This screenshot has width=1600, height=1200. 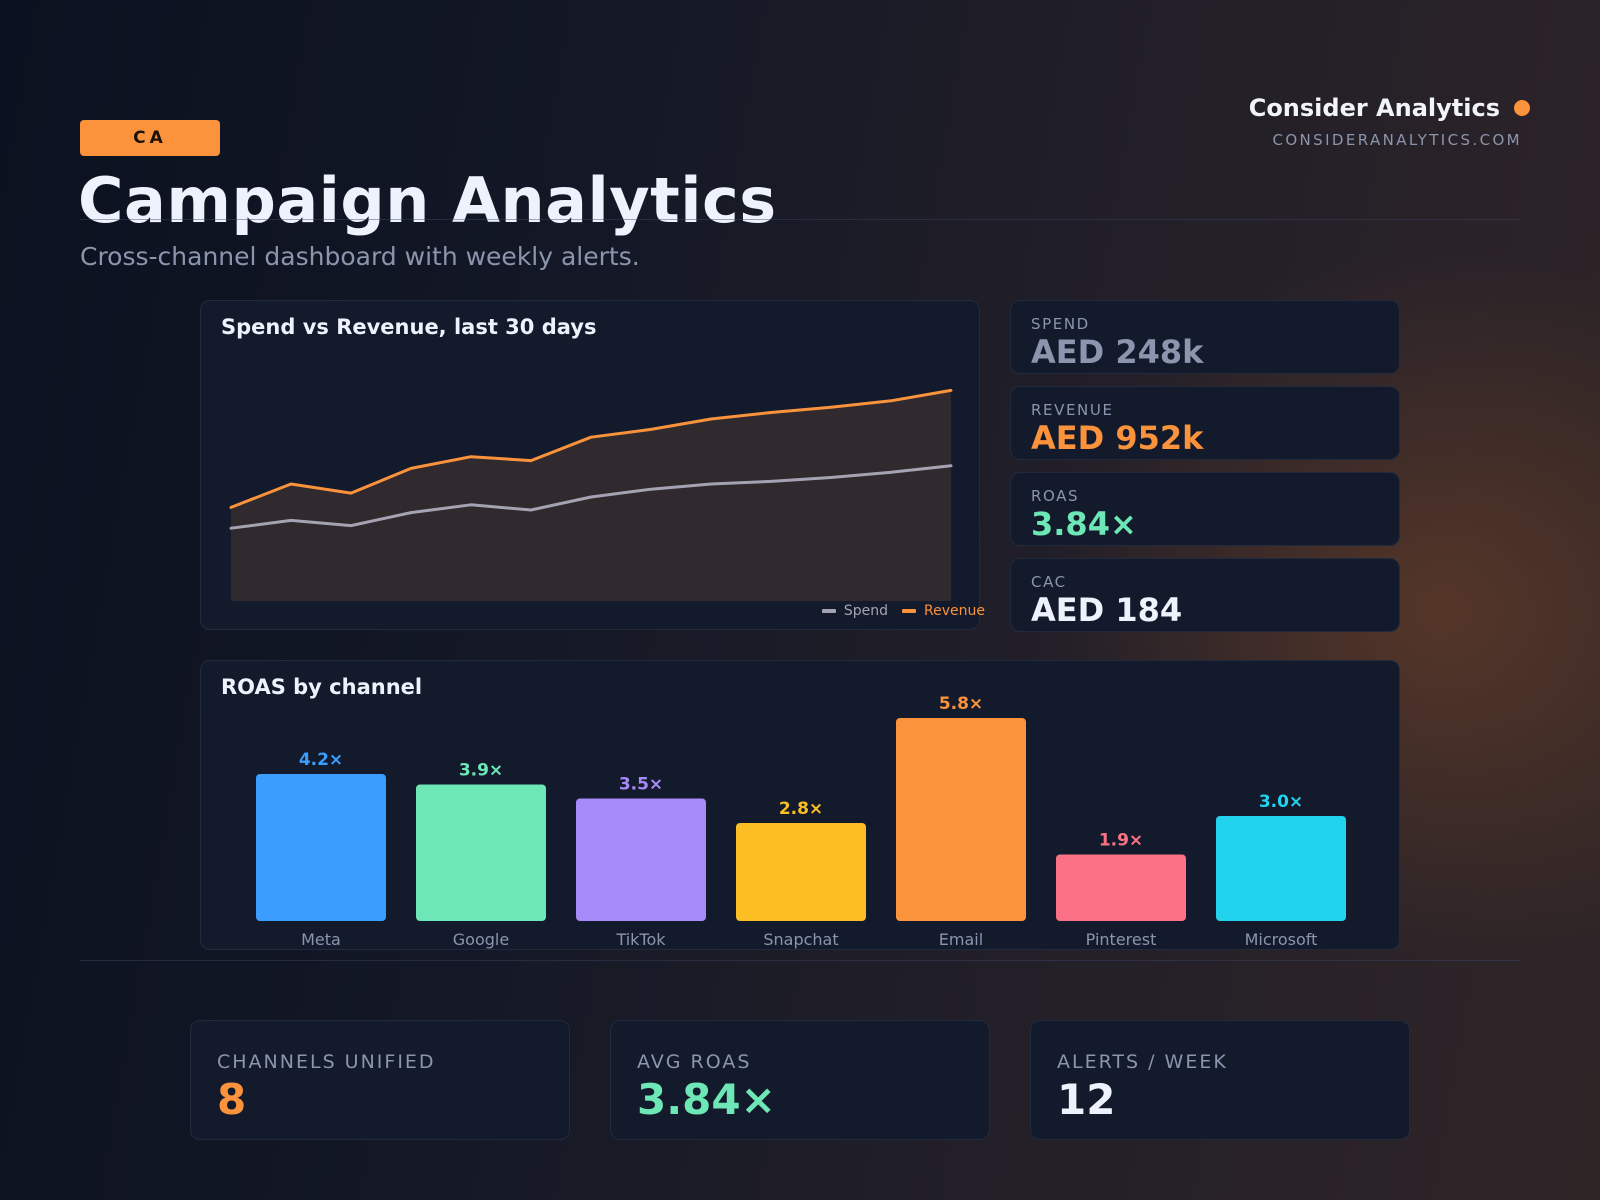 What do you see at coordinates (641, 785) in the screenshot?
I see `bar-value-label-tiktok: 3.5×` at bounding box center [641, 785].